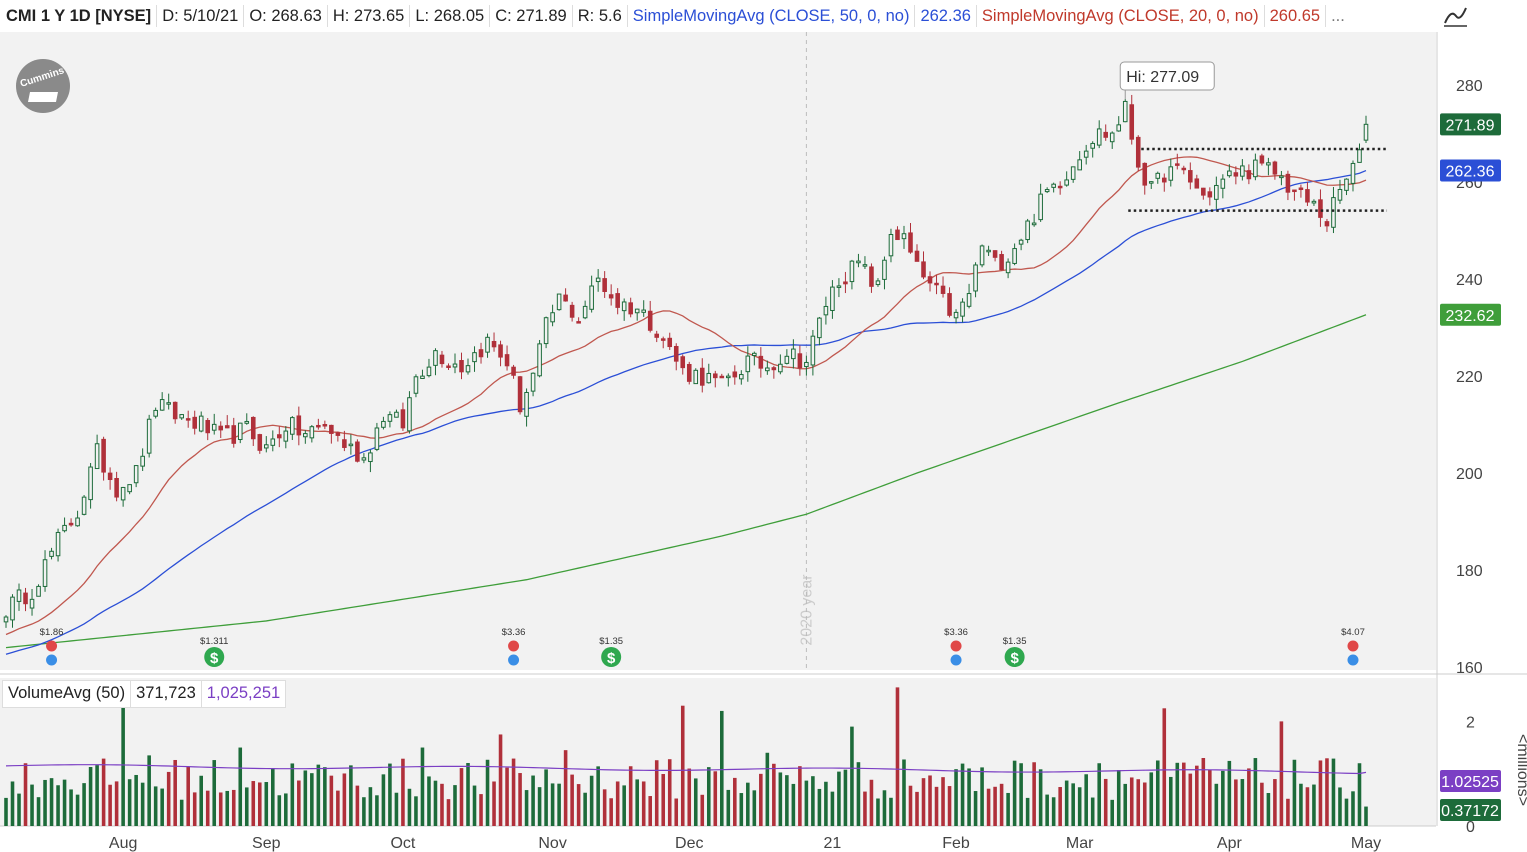 The height and width of the screenshot is (852, 1527). What do you see at coordinates (1162, 77) in the screenshot?
I see `high-label: Hi: 277.09` at bounding box center [1162, 77].